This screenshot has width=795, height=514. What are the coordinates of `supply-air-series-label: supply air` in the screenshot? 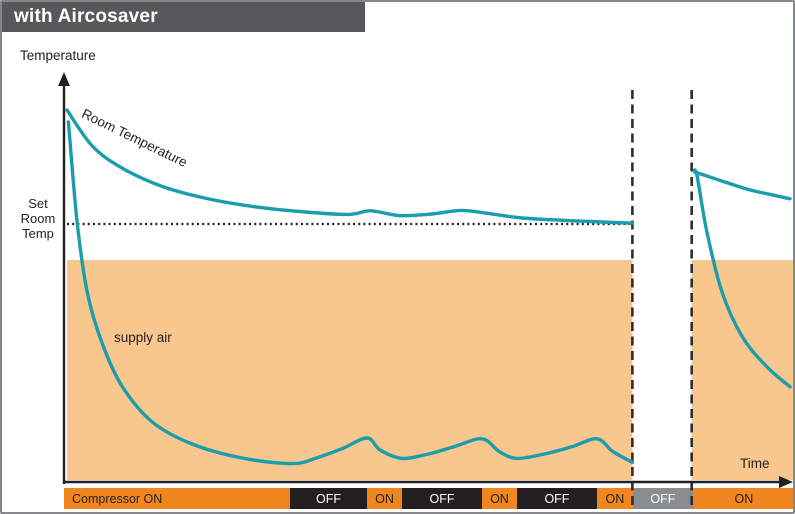 It's located at (143, 337).